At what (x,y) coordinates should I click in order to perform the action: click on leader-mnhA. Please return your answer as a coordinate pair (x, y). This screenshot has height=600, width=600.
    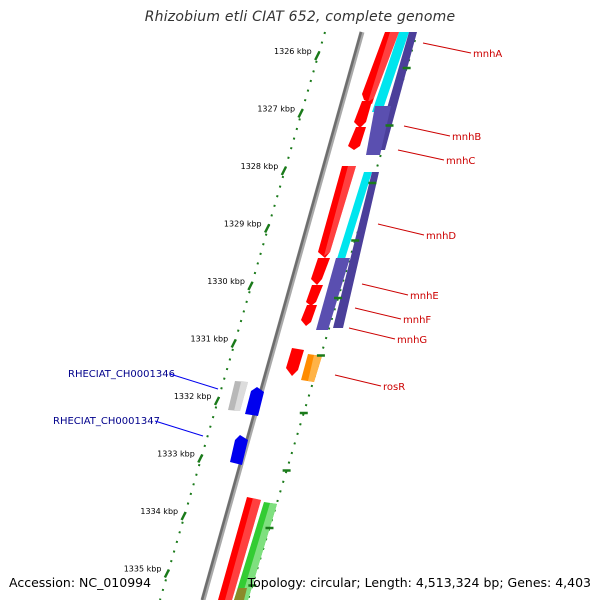
    Looking at the image, I should click on (447, 48).